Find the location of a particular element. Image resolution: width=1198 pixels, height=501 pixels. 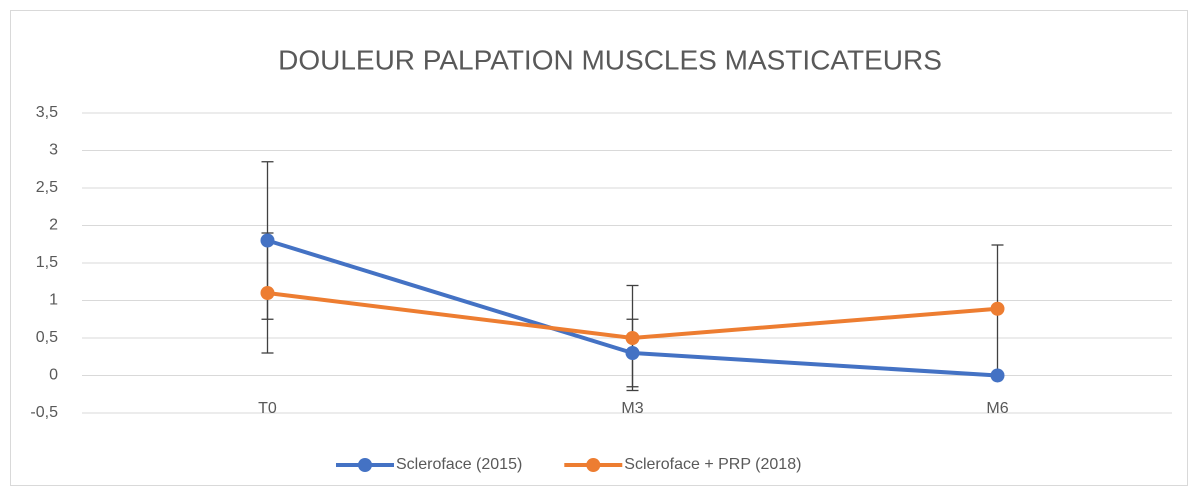

x-tick-label: T0 is located at coordinates (267, 408).